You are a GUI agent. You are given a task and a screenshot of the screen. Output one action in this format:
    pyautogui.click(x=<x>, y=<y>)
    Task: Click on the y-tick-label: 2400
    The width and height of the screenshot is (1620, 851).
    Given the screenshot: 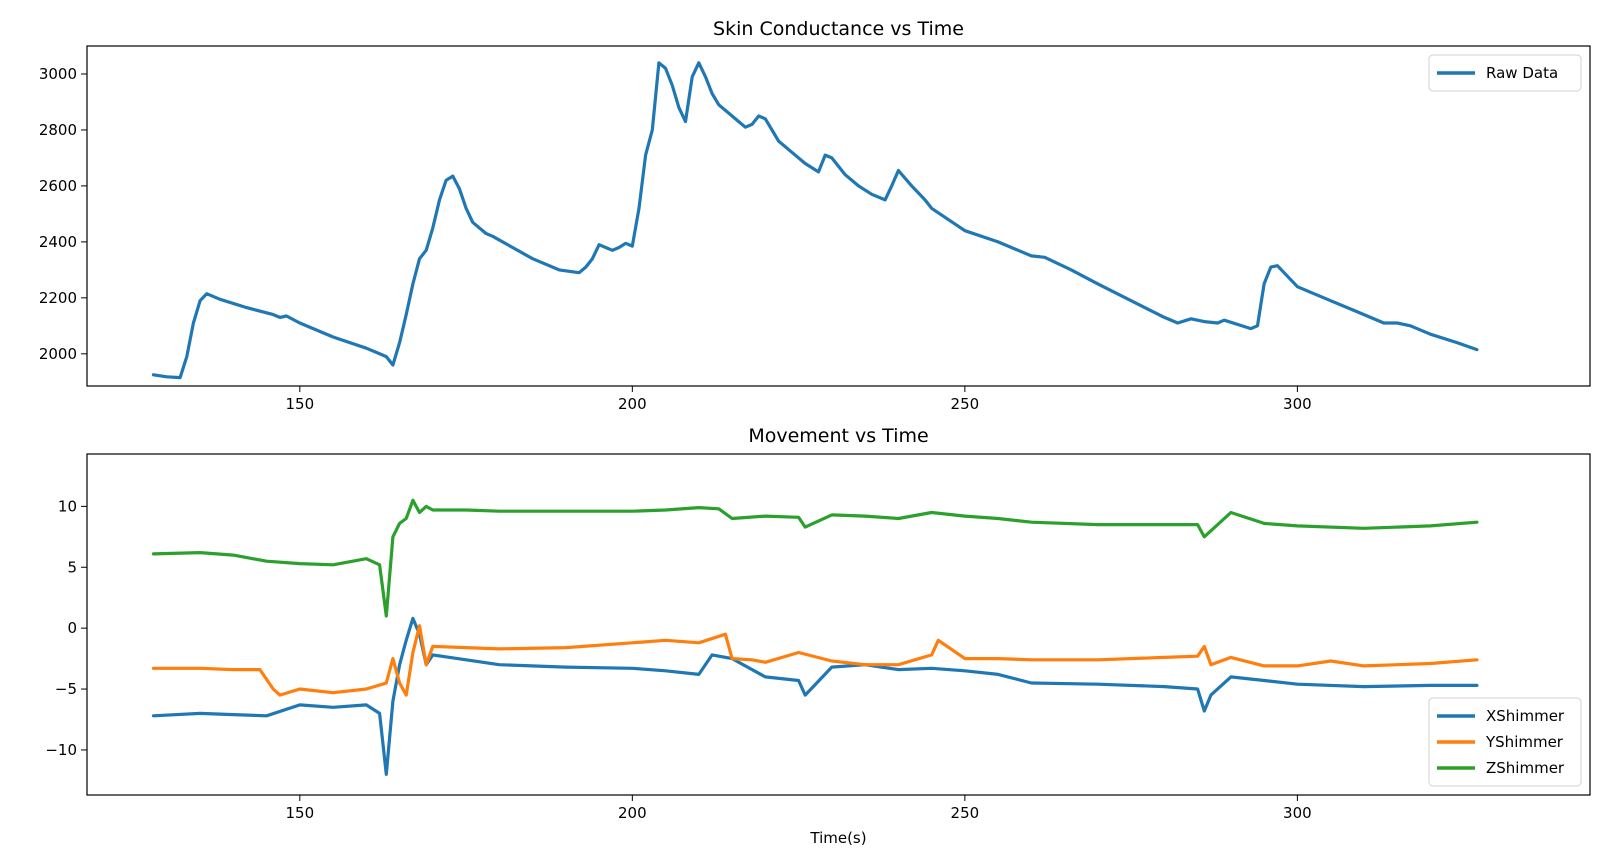 What is the action you would take?
    pyautogui.click(x=58, y=242)
    